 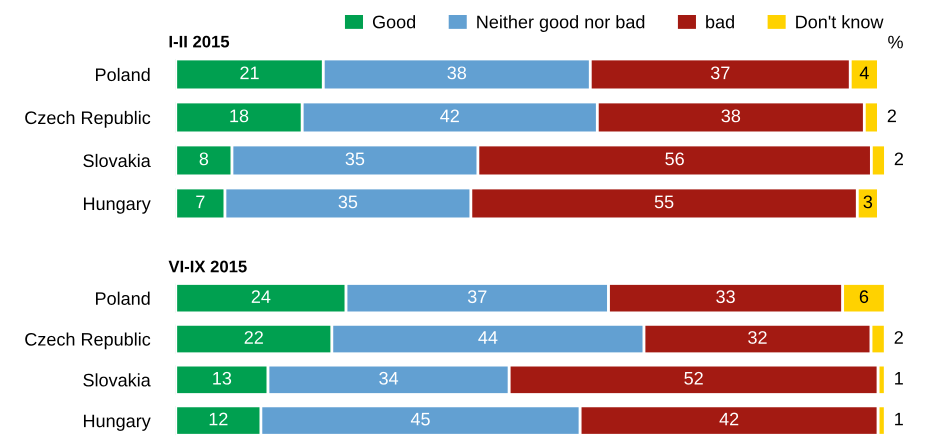 I want to click on legend-label: Don't know, so click(x=840, y=21).